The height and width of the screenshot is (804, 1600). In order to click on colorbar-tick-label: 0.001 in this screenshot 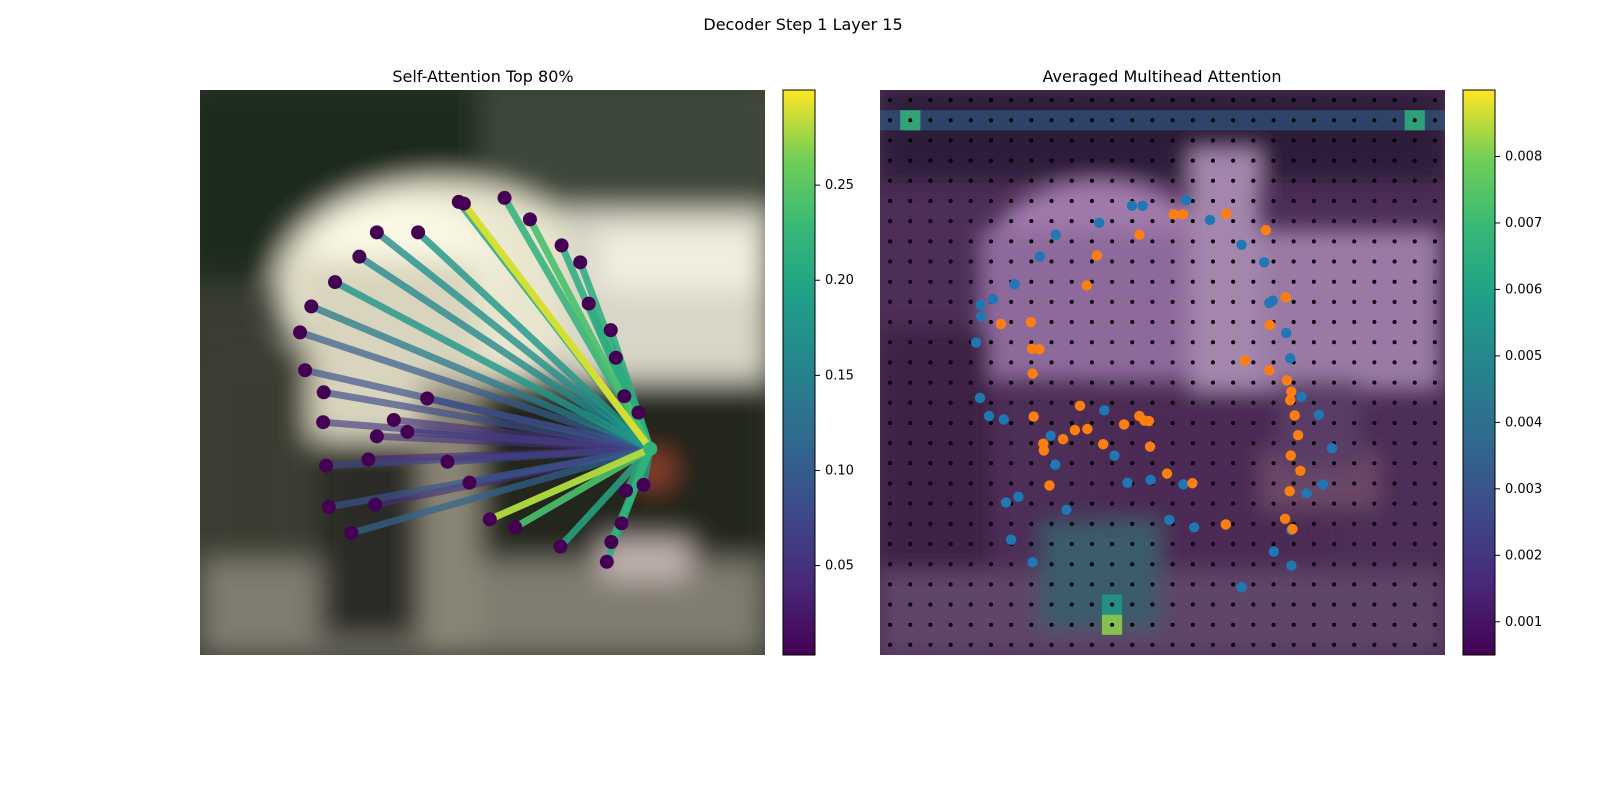, I will do `click(1523, 622)`.